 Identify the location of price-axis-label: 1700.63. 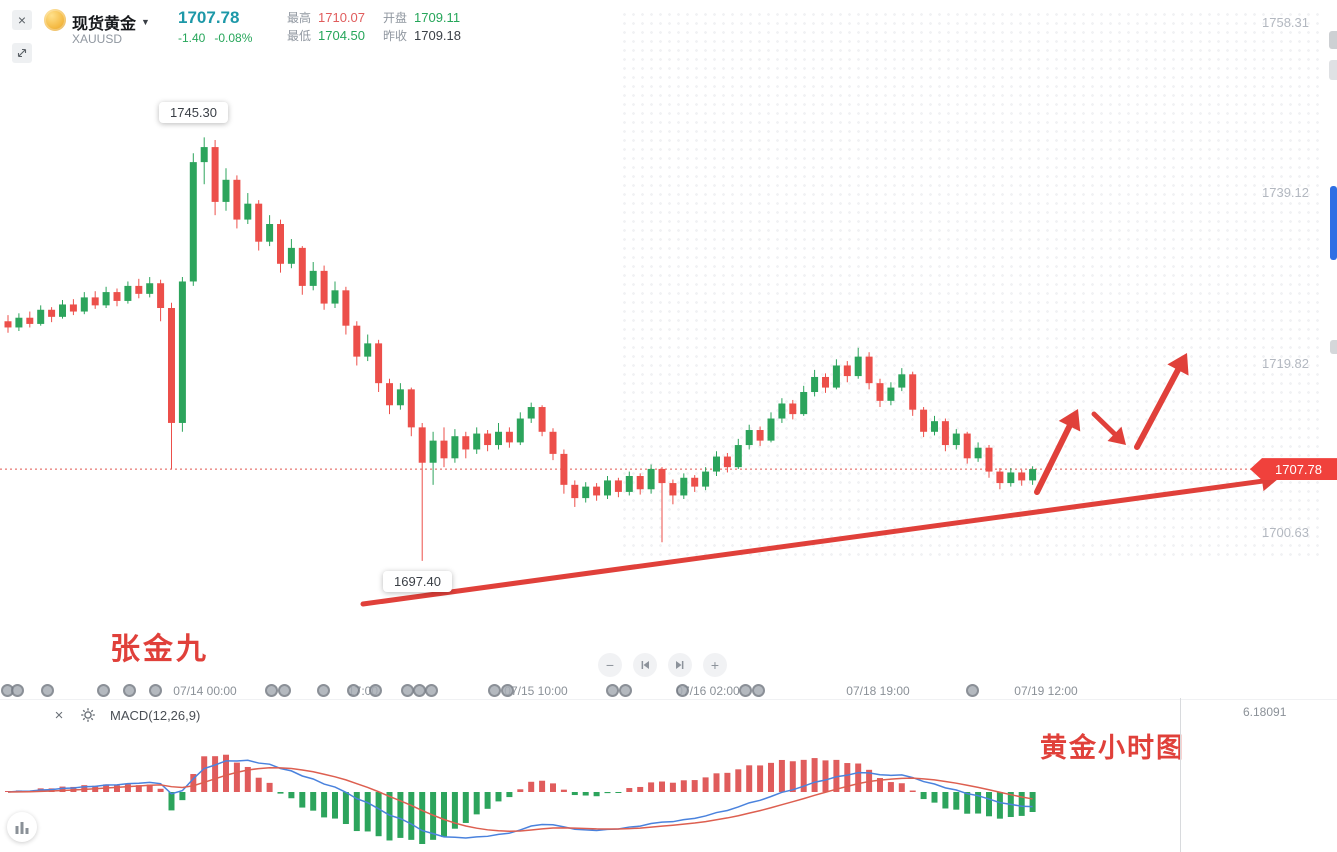
(1285, 533).